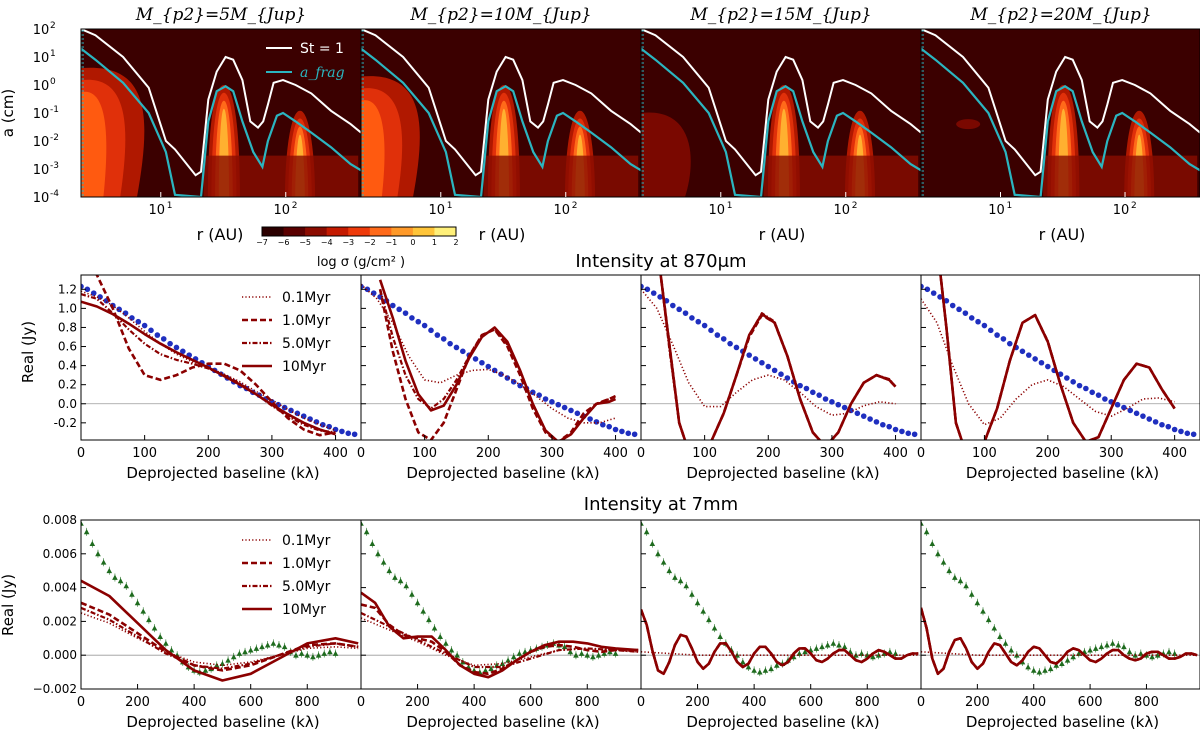 The image size is (1200, 732). I want to click on x-tick-exponent: 1, so click(170, 206).